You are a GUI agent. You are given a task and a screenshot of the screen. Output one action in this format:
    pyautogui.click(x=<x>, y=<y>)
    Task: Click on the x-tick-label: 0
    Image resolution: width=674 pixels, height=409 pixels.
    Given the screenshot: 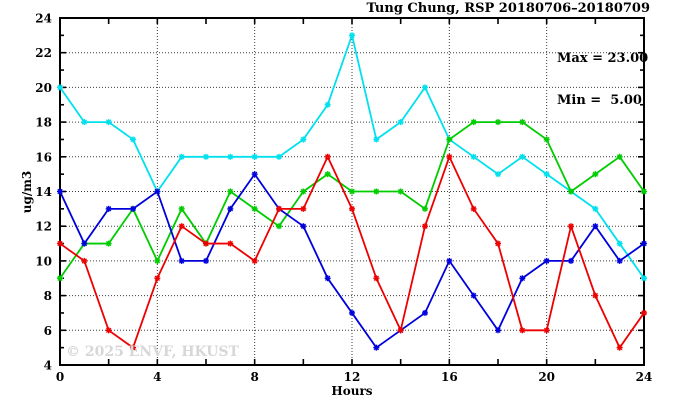 What is the action you would take?
    pyautogui.click(x=60, y=377)
    